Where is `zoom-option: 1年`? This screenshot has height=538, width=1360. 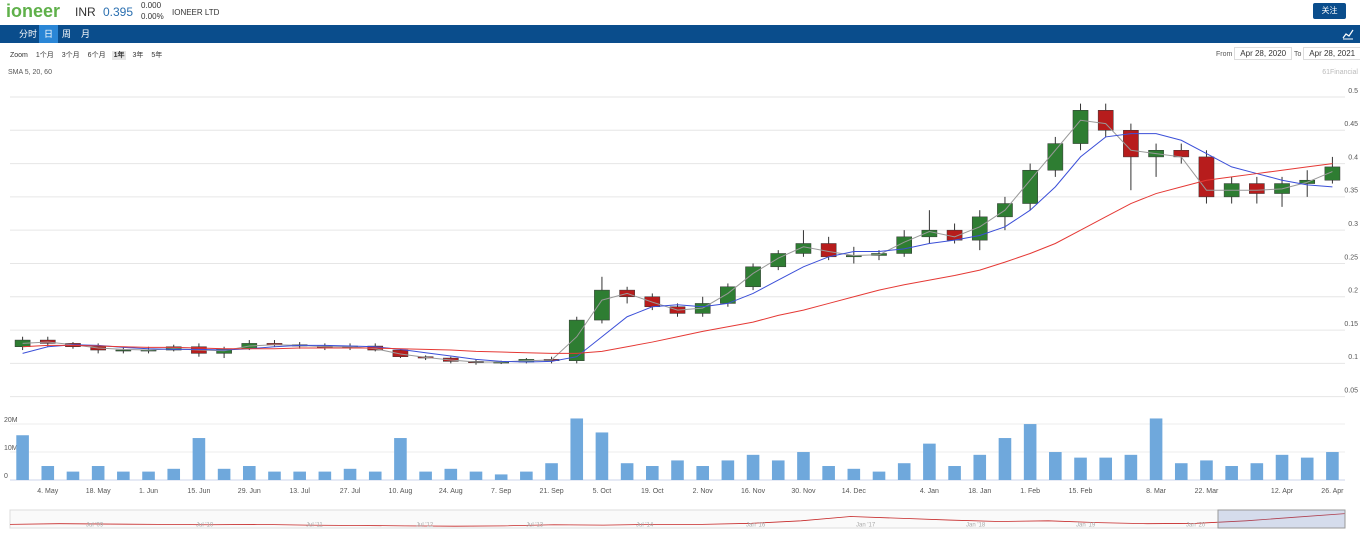
zoom-option: 1年 is located at coordinates (119, 55).